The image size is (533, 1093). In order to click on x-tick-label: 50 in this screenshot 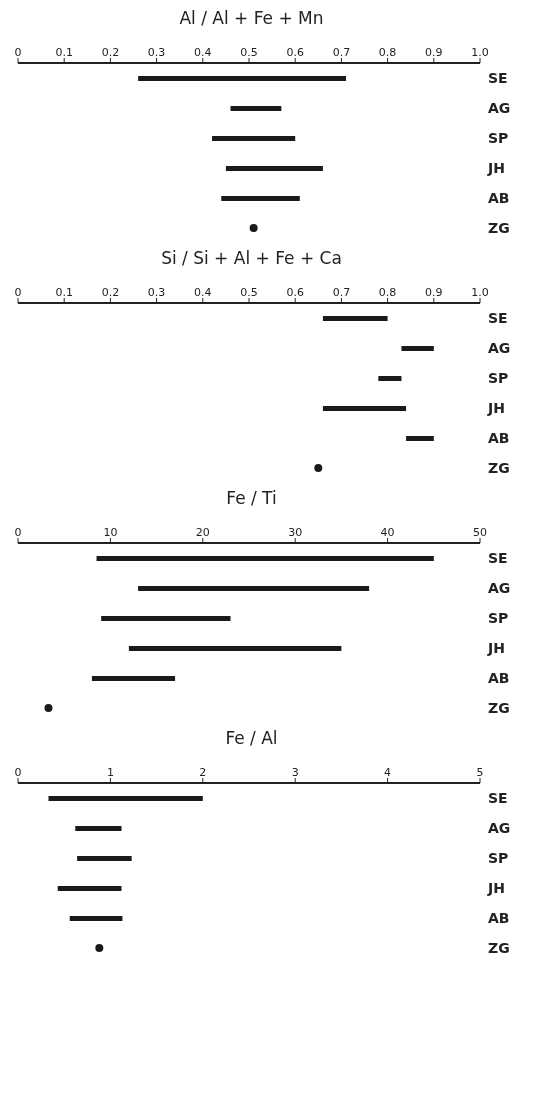, I will do `click(480, 532)`.